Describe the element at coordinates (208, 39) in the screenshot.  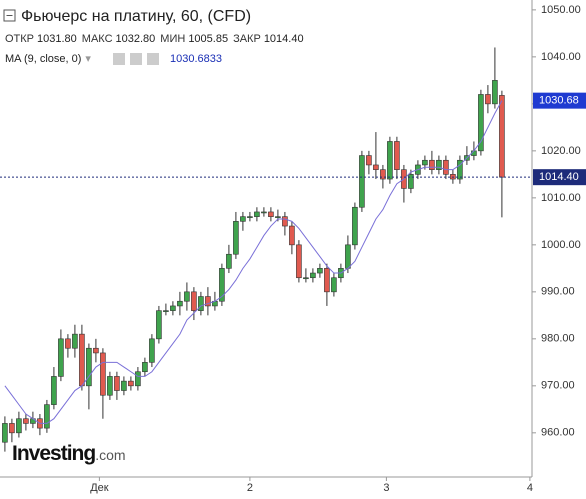
I see `ohlc-value: 1005.85` at that location.